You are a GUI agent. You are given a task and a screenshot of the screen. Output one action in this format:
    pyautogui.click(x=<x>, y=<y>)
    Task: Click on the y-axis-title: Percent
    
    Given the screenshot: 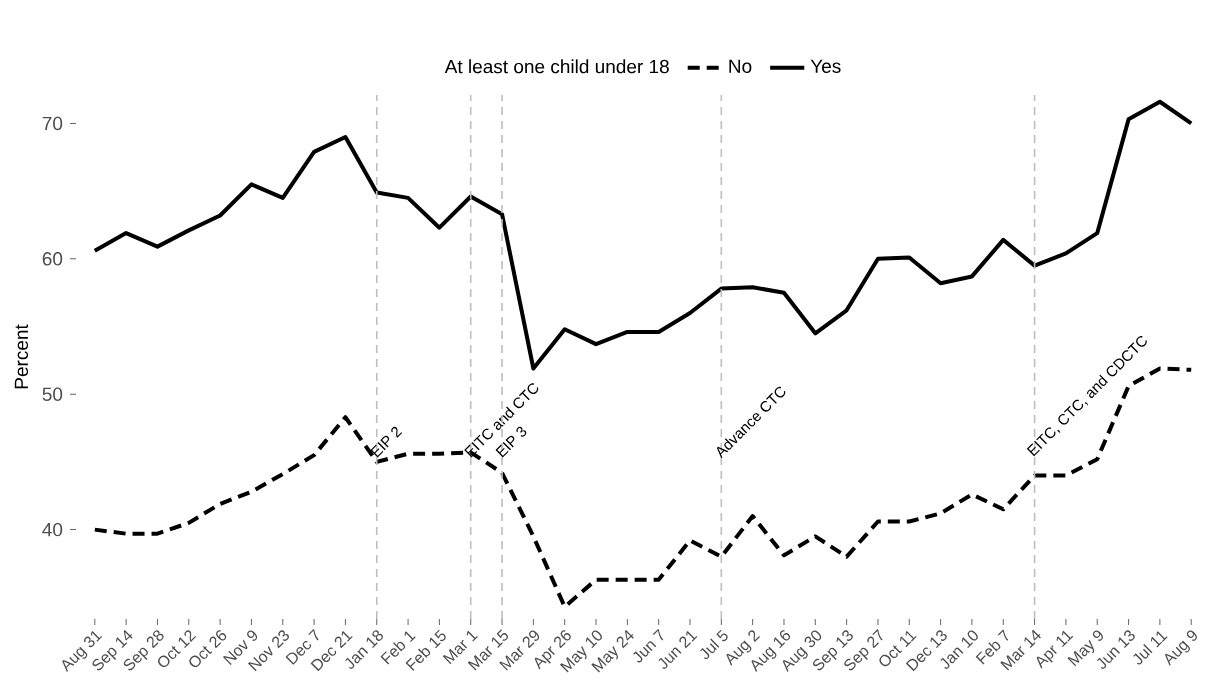 What is the action you would take?
    pyautogui.click(x=21, y=356)
    